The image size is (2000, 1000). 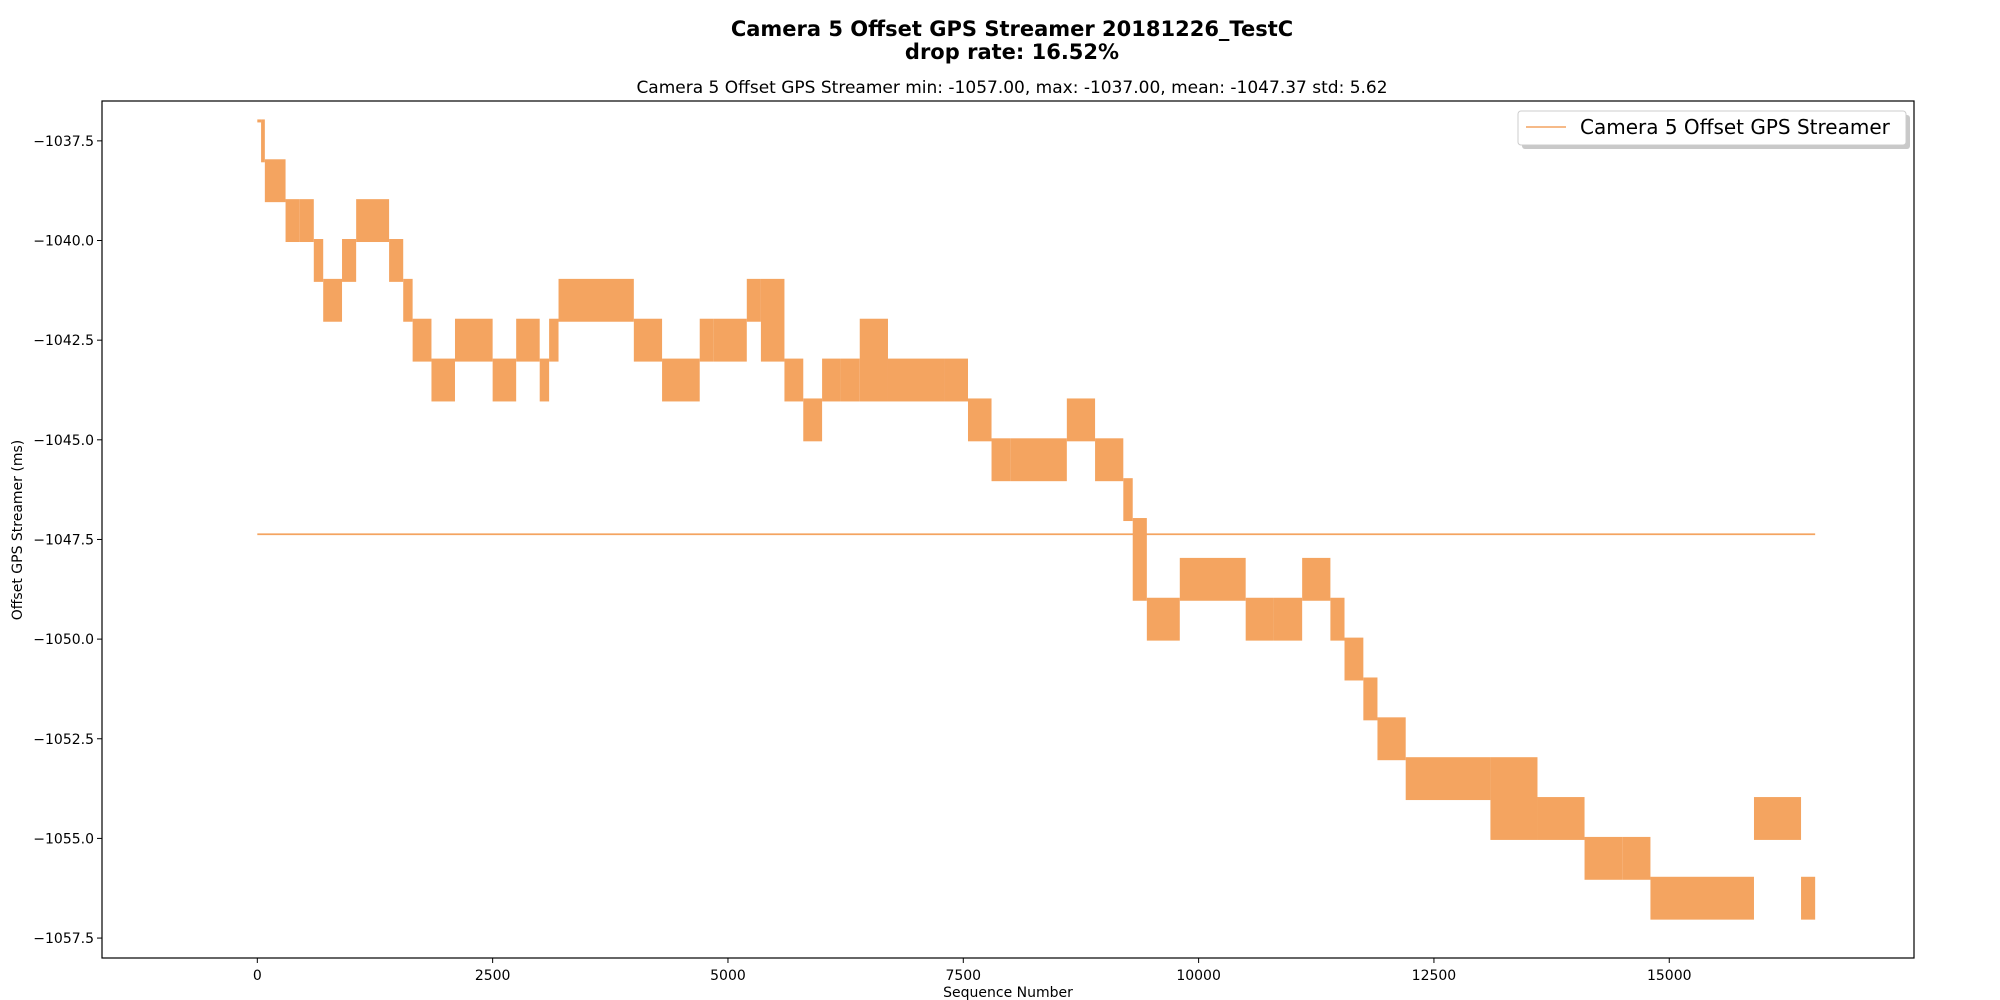 I want to click on legend: Camera 5 Offset GPS Streamer, so click(x=1713, y=129).